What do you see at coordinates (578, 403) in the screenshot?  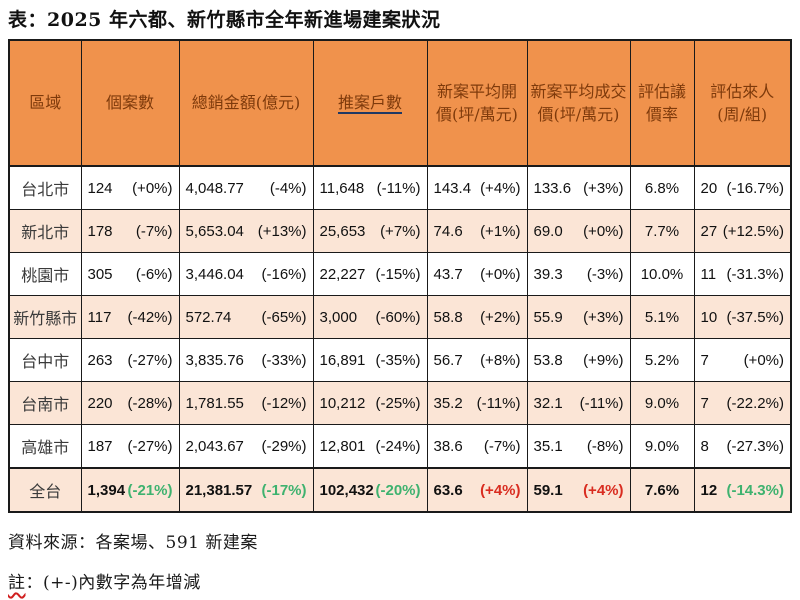 I see `data-cell: 32.1 (-11%)` at bounding box center [578, 403].